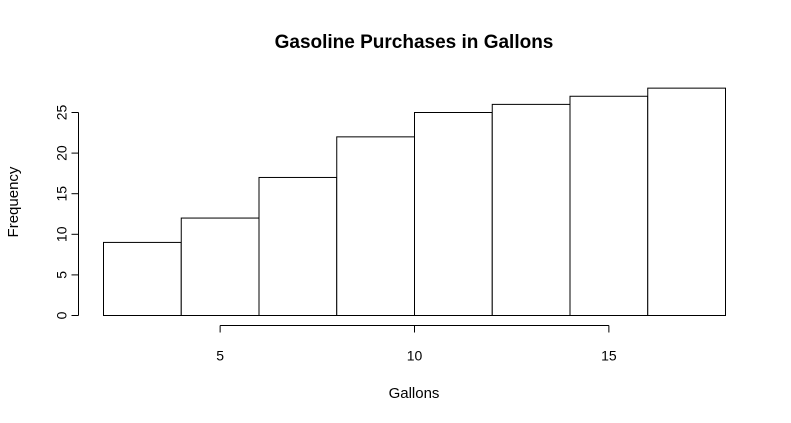 This screenshot has height=423, width=791. What do you see at coordinates (66, 212) in the screenshot?
I see `y-axis: 0 5 10 15 20 25` at bounding box center [66, 212].